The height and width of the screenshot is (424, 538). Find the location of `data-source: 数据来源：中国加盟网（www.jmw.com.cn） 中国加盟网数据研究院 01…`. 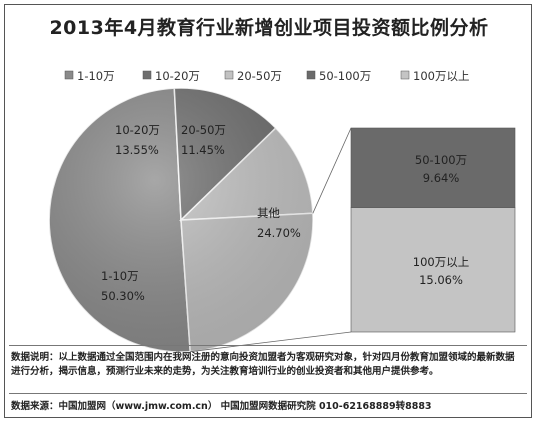

data-source: 数据来源：中国加盟网（www.jmw.com.cn） 中国加盟网数据研究院 01… is located at coordinates (221, 406).